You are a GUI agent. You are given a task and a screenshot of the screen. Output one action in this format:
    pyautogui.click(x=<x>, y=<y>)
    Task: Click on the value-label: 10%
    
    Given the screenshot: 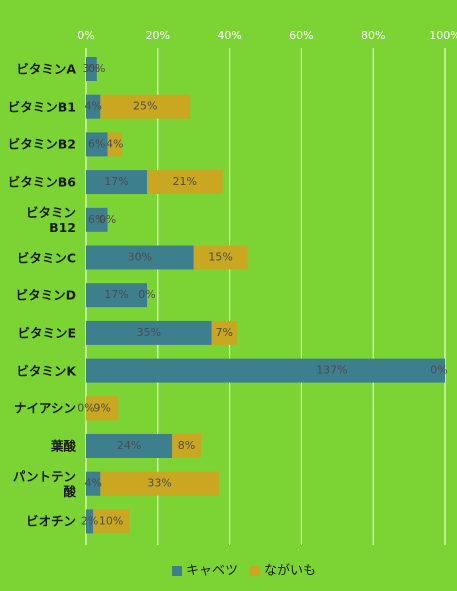 What is the action you would take?
    pyautogui.click(x=111, y=520)
    